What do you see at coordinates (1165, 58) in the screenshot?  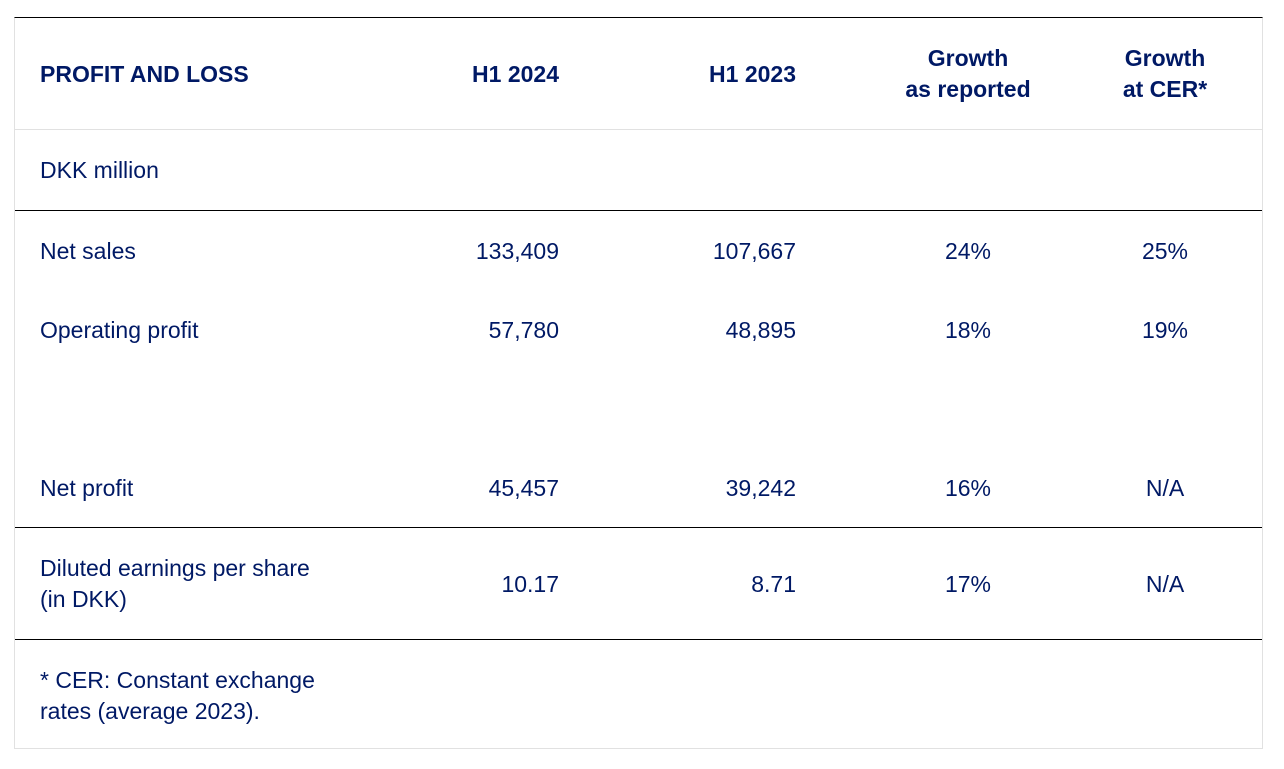 I see `column-header-cer-line1: Growth` at bounding box center [1165, 58].